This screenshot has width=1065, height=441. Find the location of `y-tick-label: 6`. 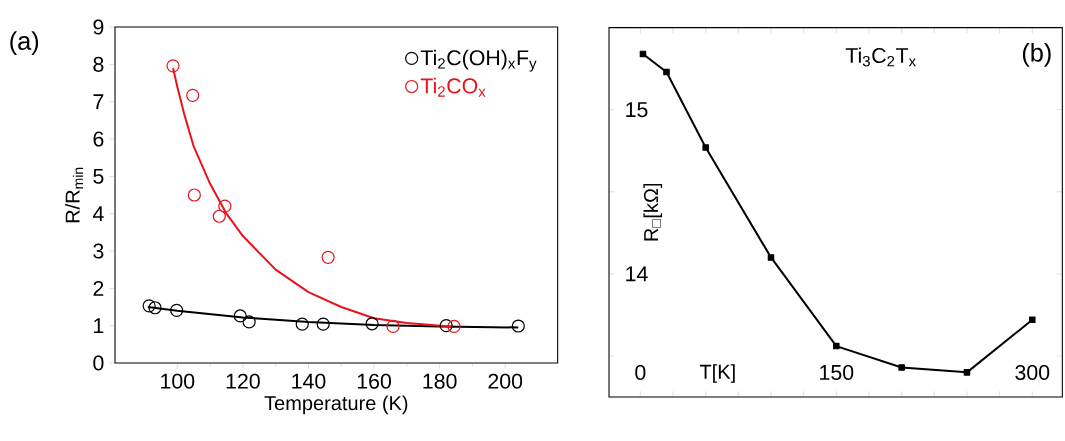

y-tick-label: 6 is located at coordinates (98, 139).